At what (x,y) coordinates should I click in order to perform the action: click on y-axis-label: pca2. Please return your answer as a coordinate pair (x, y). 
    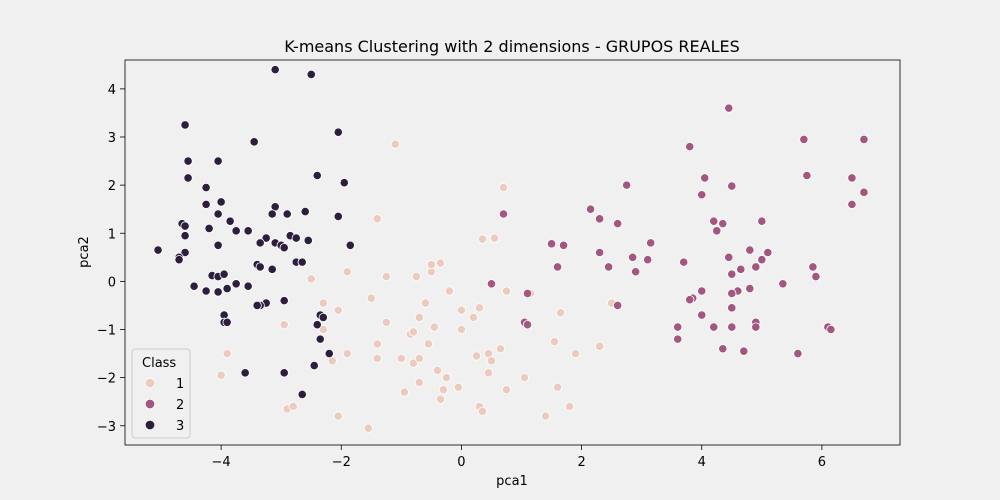
    Looking at the image, I should click on (84, 252).